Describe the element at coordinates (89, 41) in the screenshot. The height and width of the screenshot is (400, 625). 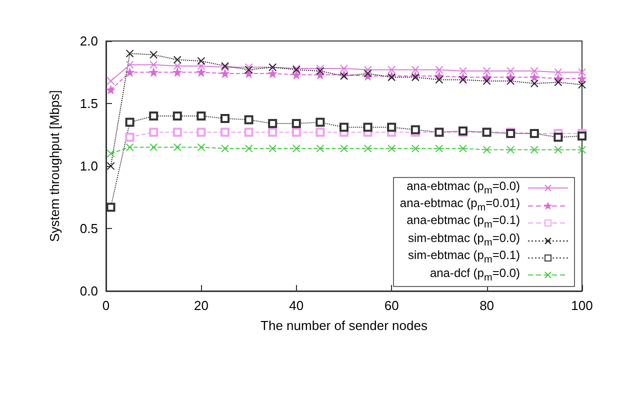
I see `y-tick-label: 2.0` at that location.